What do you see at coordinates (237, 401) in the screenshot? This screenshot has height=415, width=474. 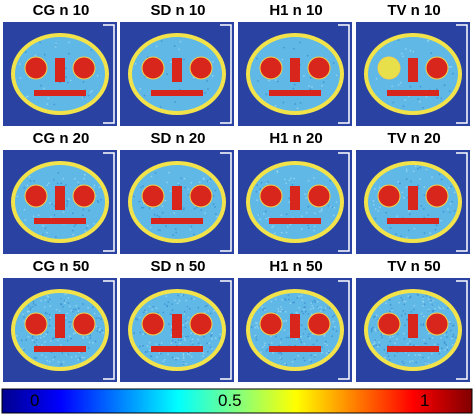 I see `colorbar-gradient` at bounding box center [237, 401].